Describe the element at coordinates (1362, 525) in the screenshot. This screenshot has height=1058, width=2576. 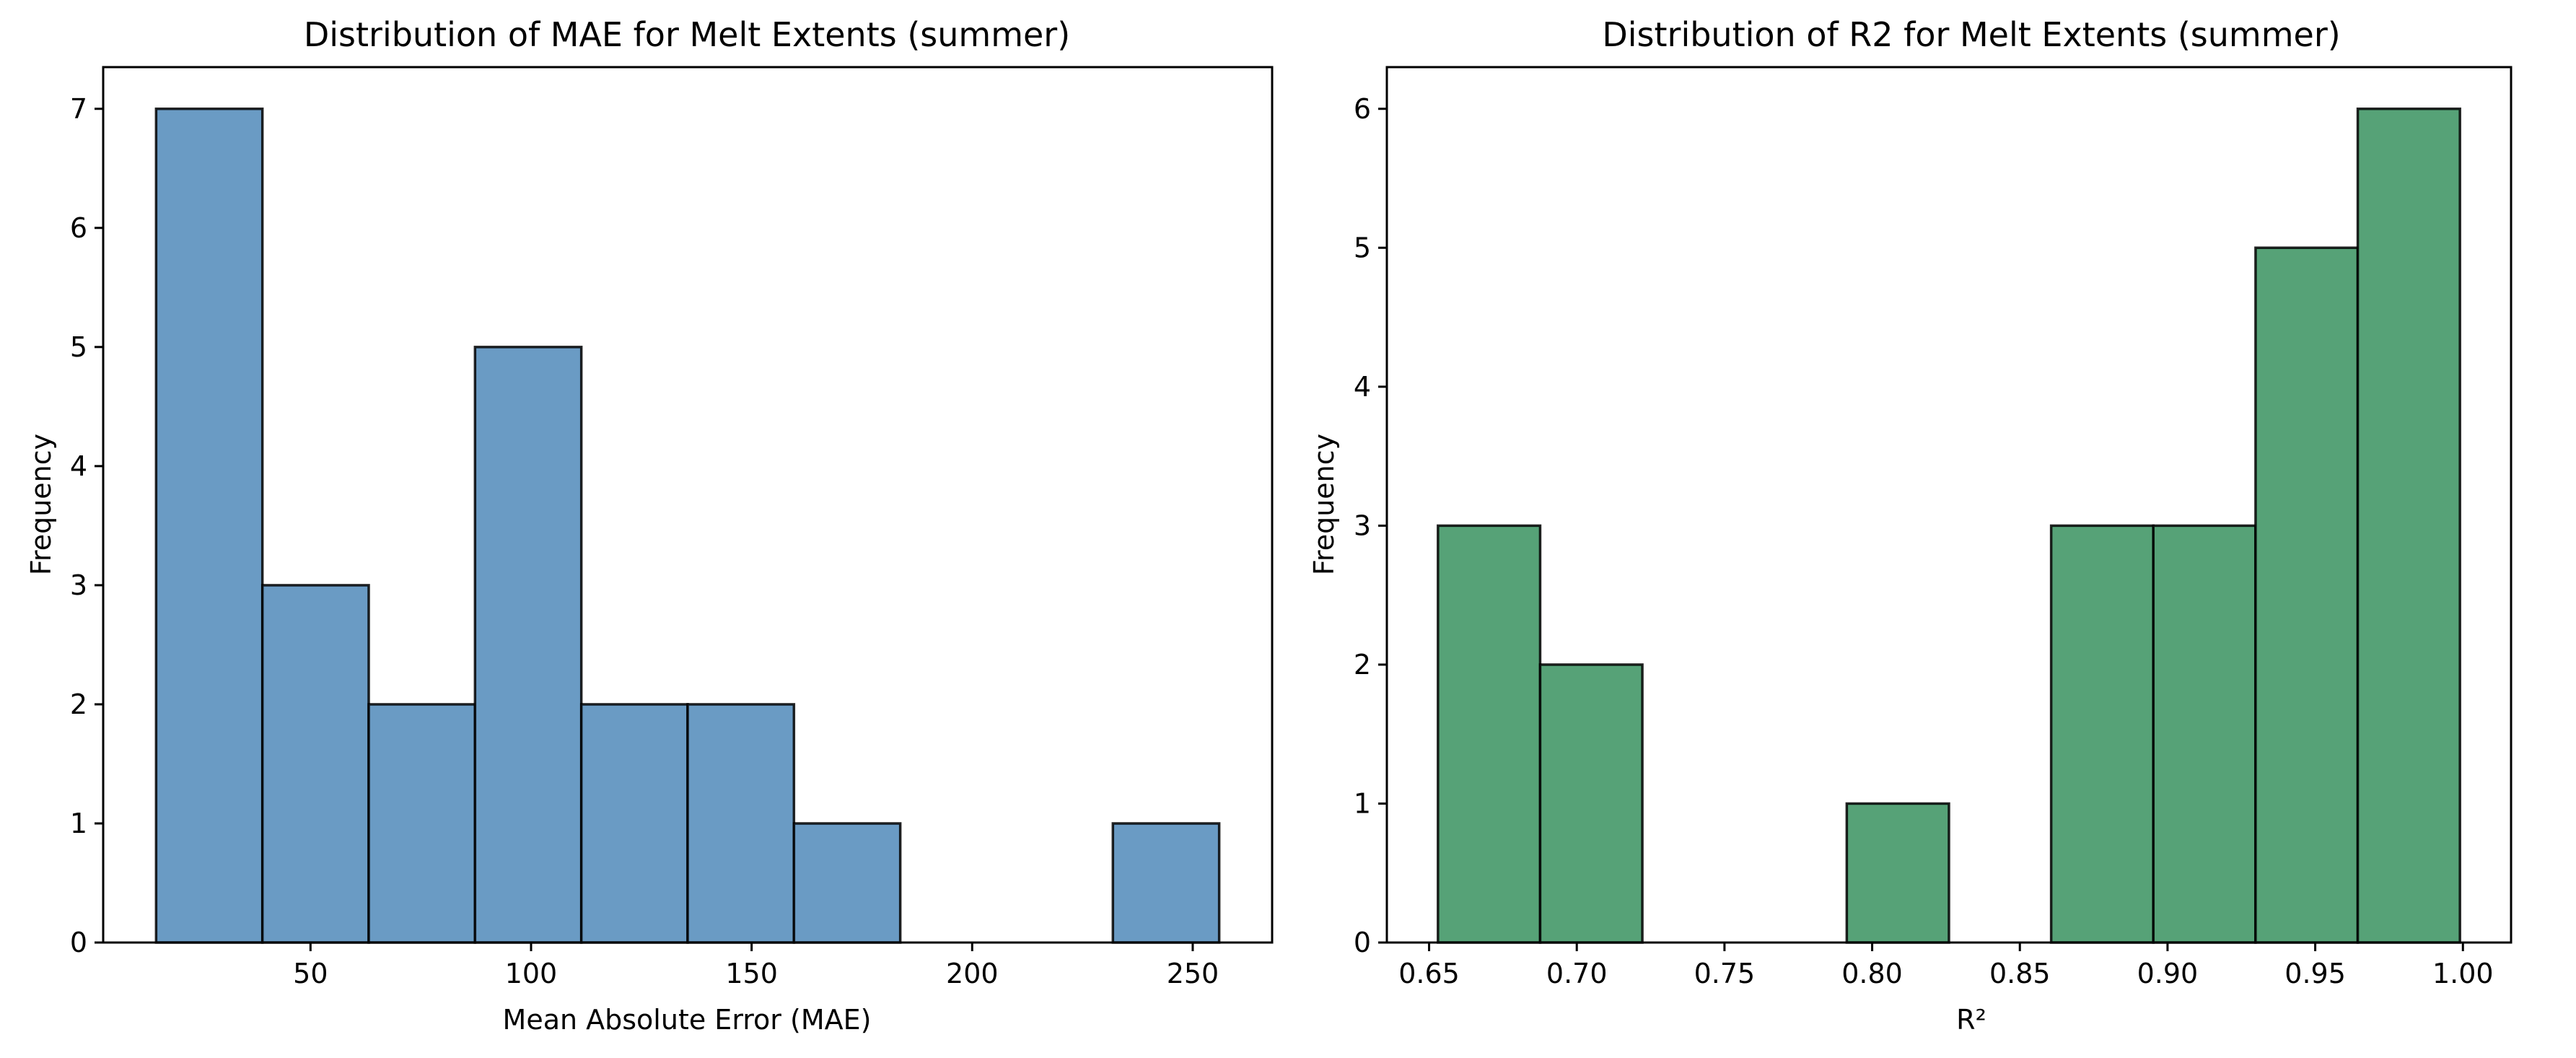
I see `r2-y-tick-label: 3` at that location.